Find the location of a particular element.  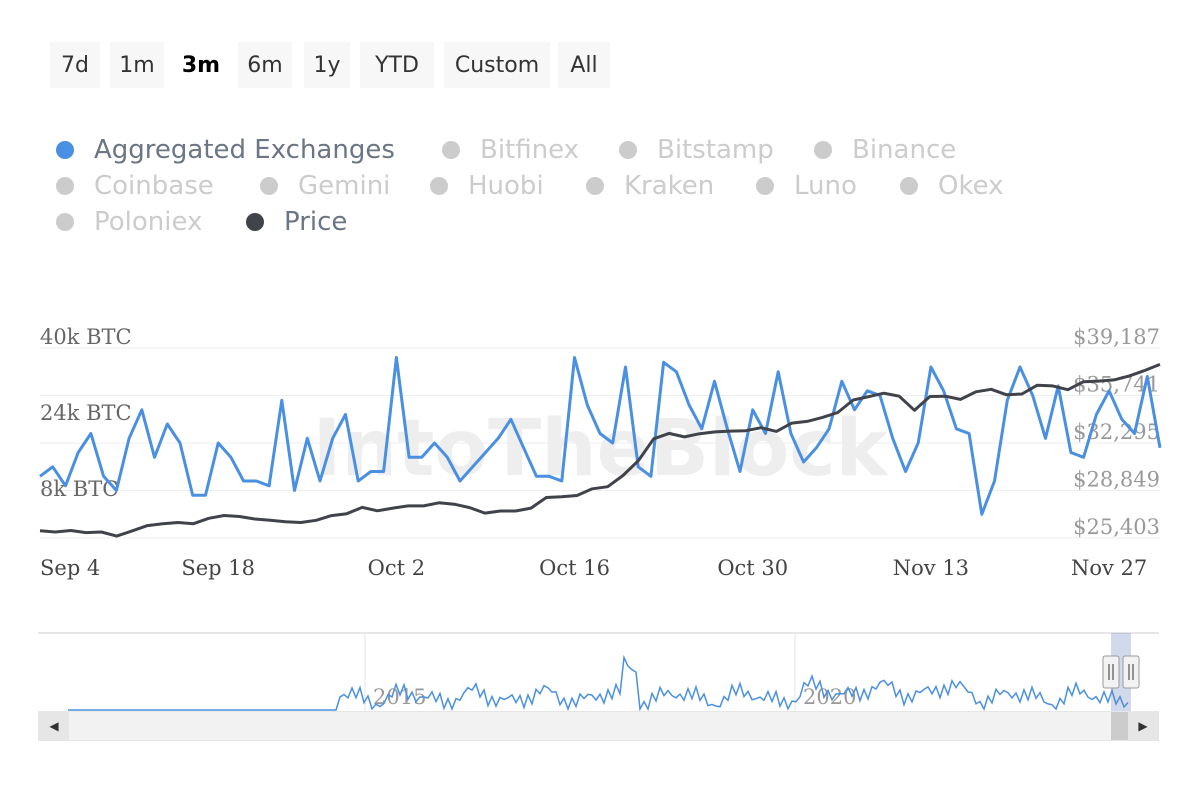

legend-label: Gemini is located at coordinates (344, 186).